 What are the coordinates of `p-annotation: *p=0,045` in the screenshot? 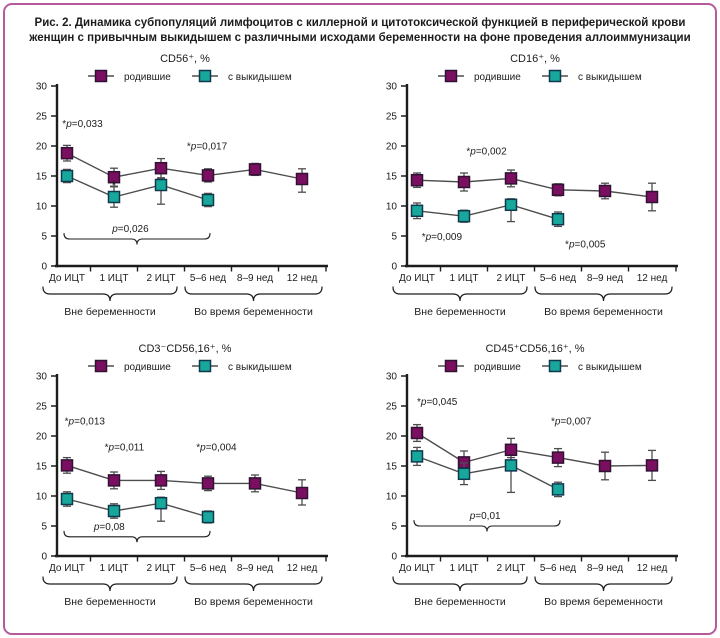 It's located at (437, 402).